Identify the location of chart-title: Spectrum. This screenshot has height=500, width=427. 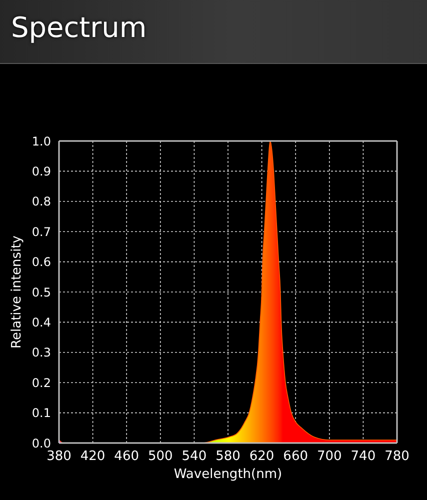
(79, 28).